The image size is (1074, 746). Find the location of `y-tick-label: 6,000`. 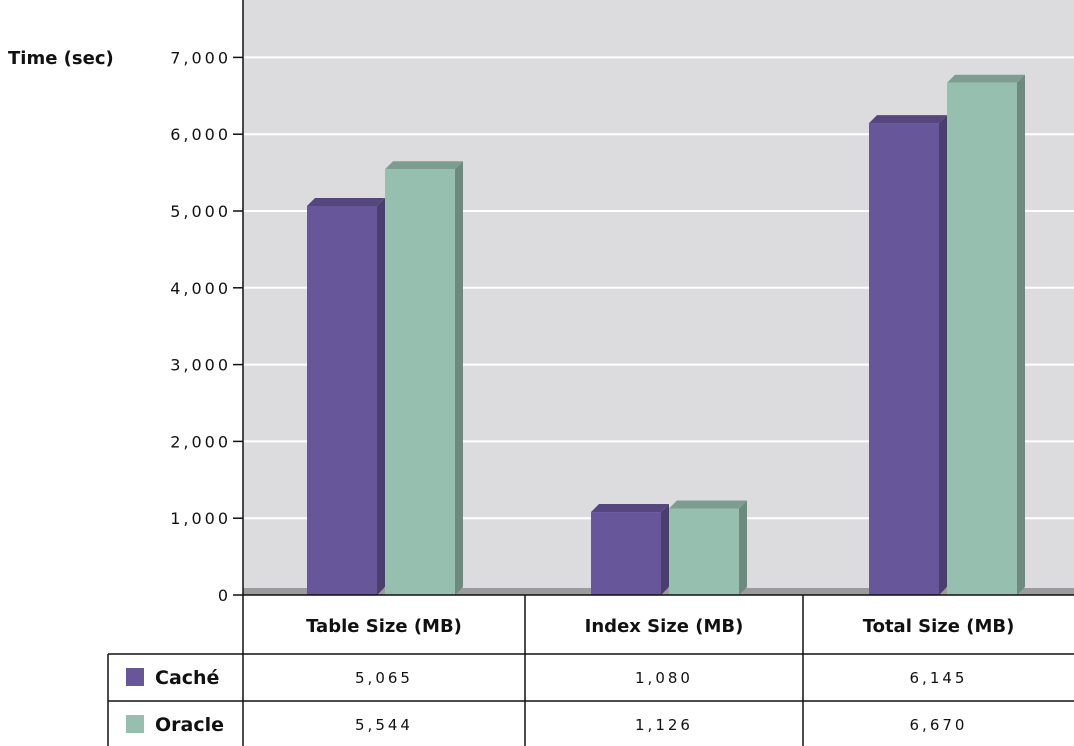

y-tick-label: 6,000 is located at coordinates (200, 134).